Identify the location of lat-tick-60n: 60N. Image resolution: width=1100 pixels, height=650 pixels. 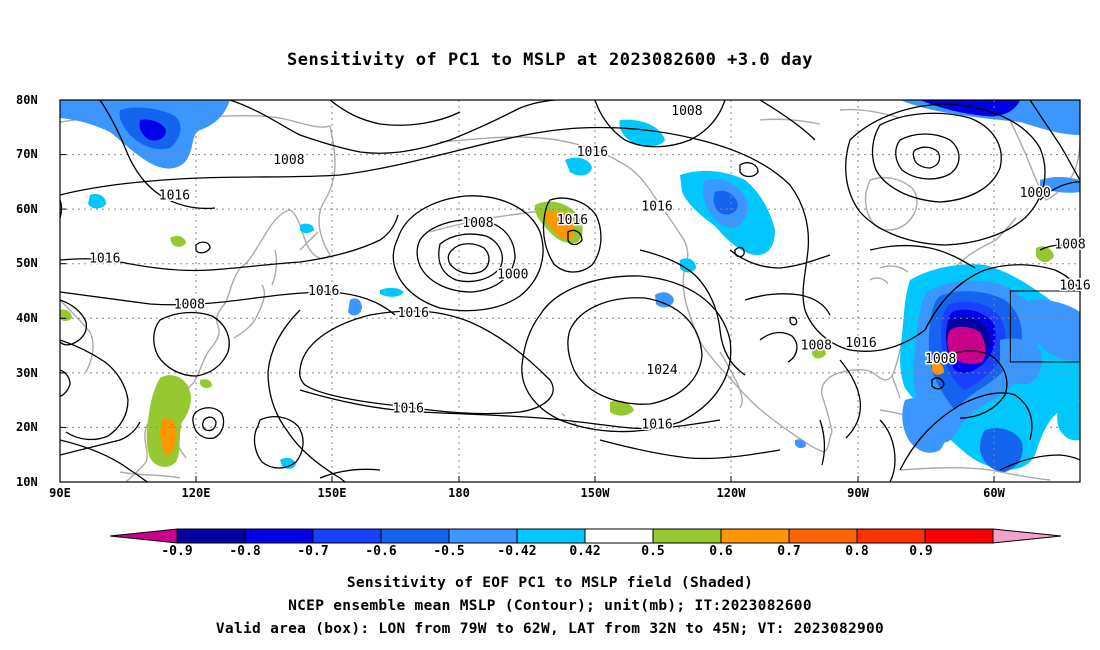
(27, 209).